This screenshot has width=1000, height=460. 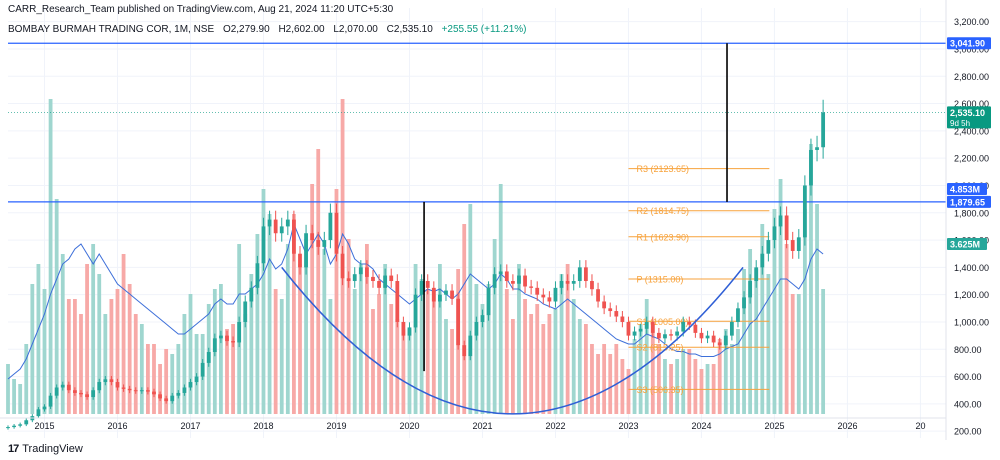 I want to click on volume-tag-bg, so click(x=967, y=189).